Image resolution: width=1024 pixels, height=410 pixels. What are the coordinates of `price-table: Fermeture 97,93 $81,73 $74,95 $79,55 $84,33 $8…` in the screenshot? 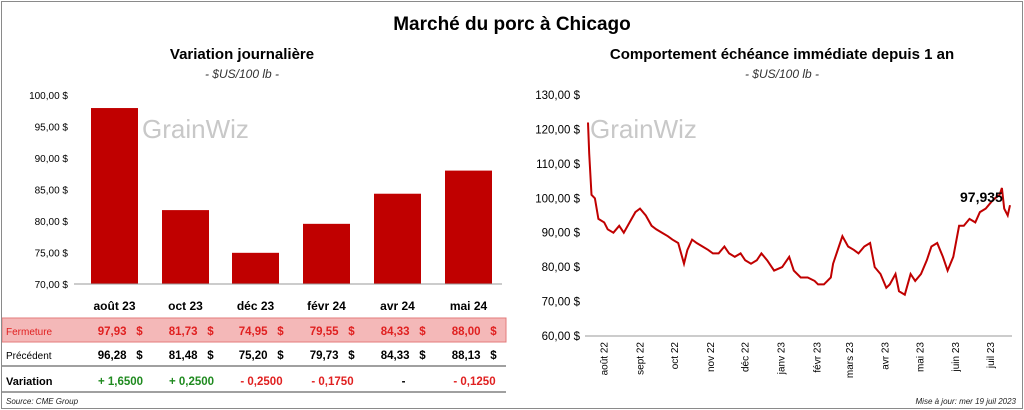 It's located at (254, 355).